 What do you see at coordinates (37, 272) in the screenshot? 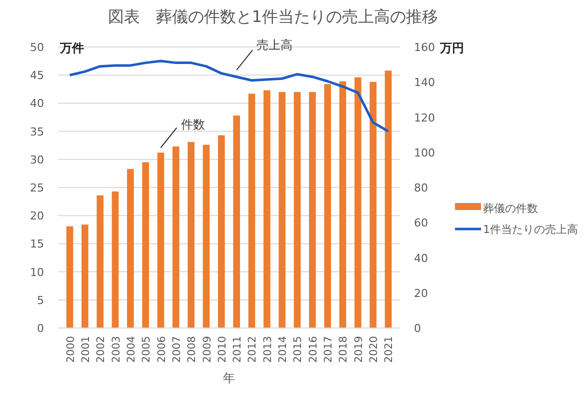
I see `y-tick-label: 10` at bounding box center [37, 272].